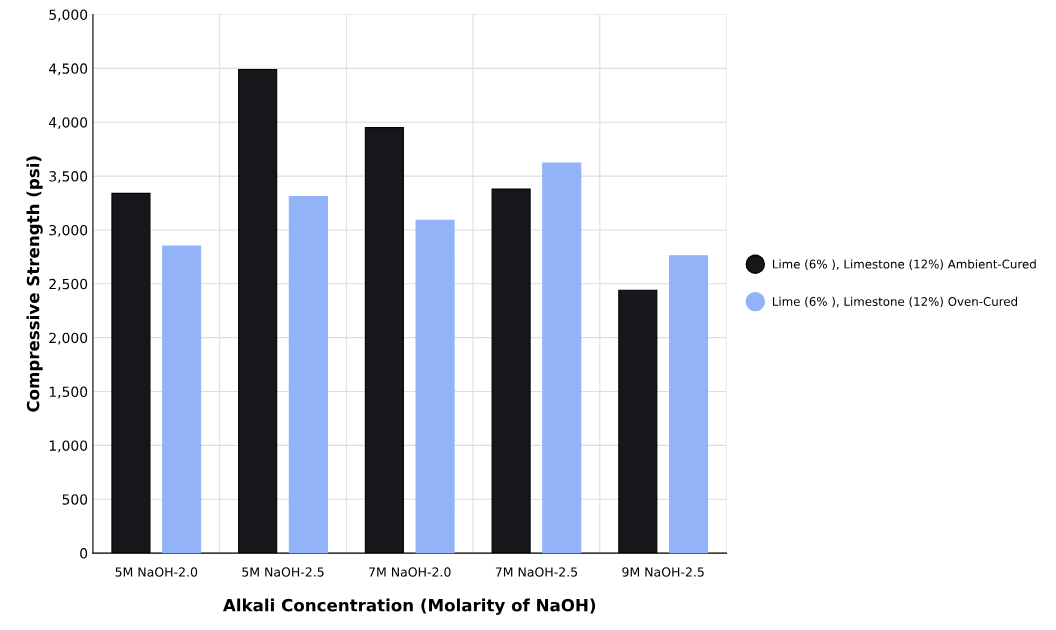 Image resolution: width=1056 pixels, height=630 pixels. I want to click on y-tick-label: 4,000, so click(68, 123).